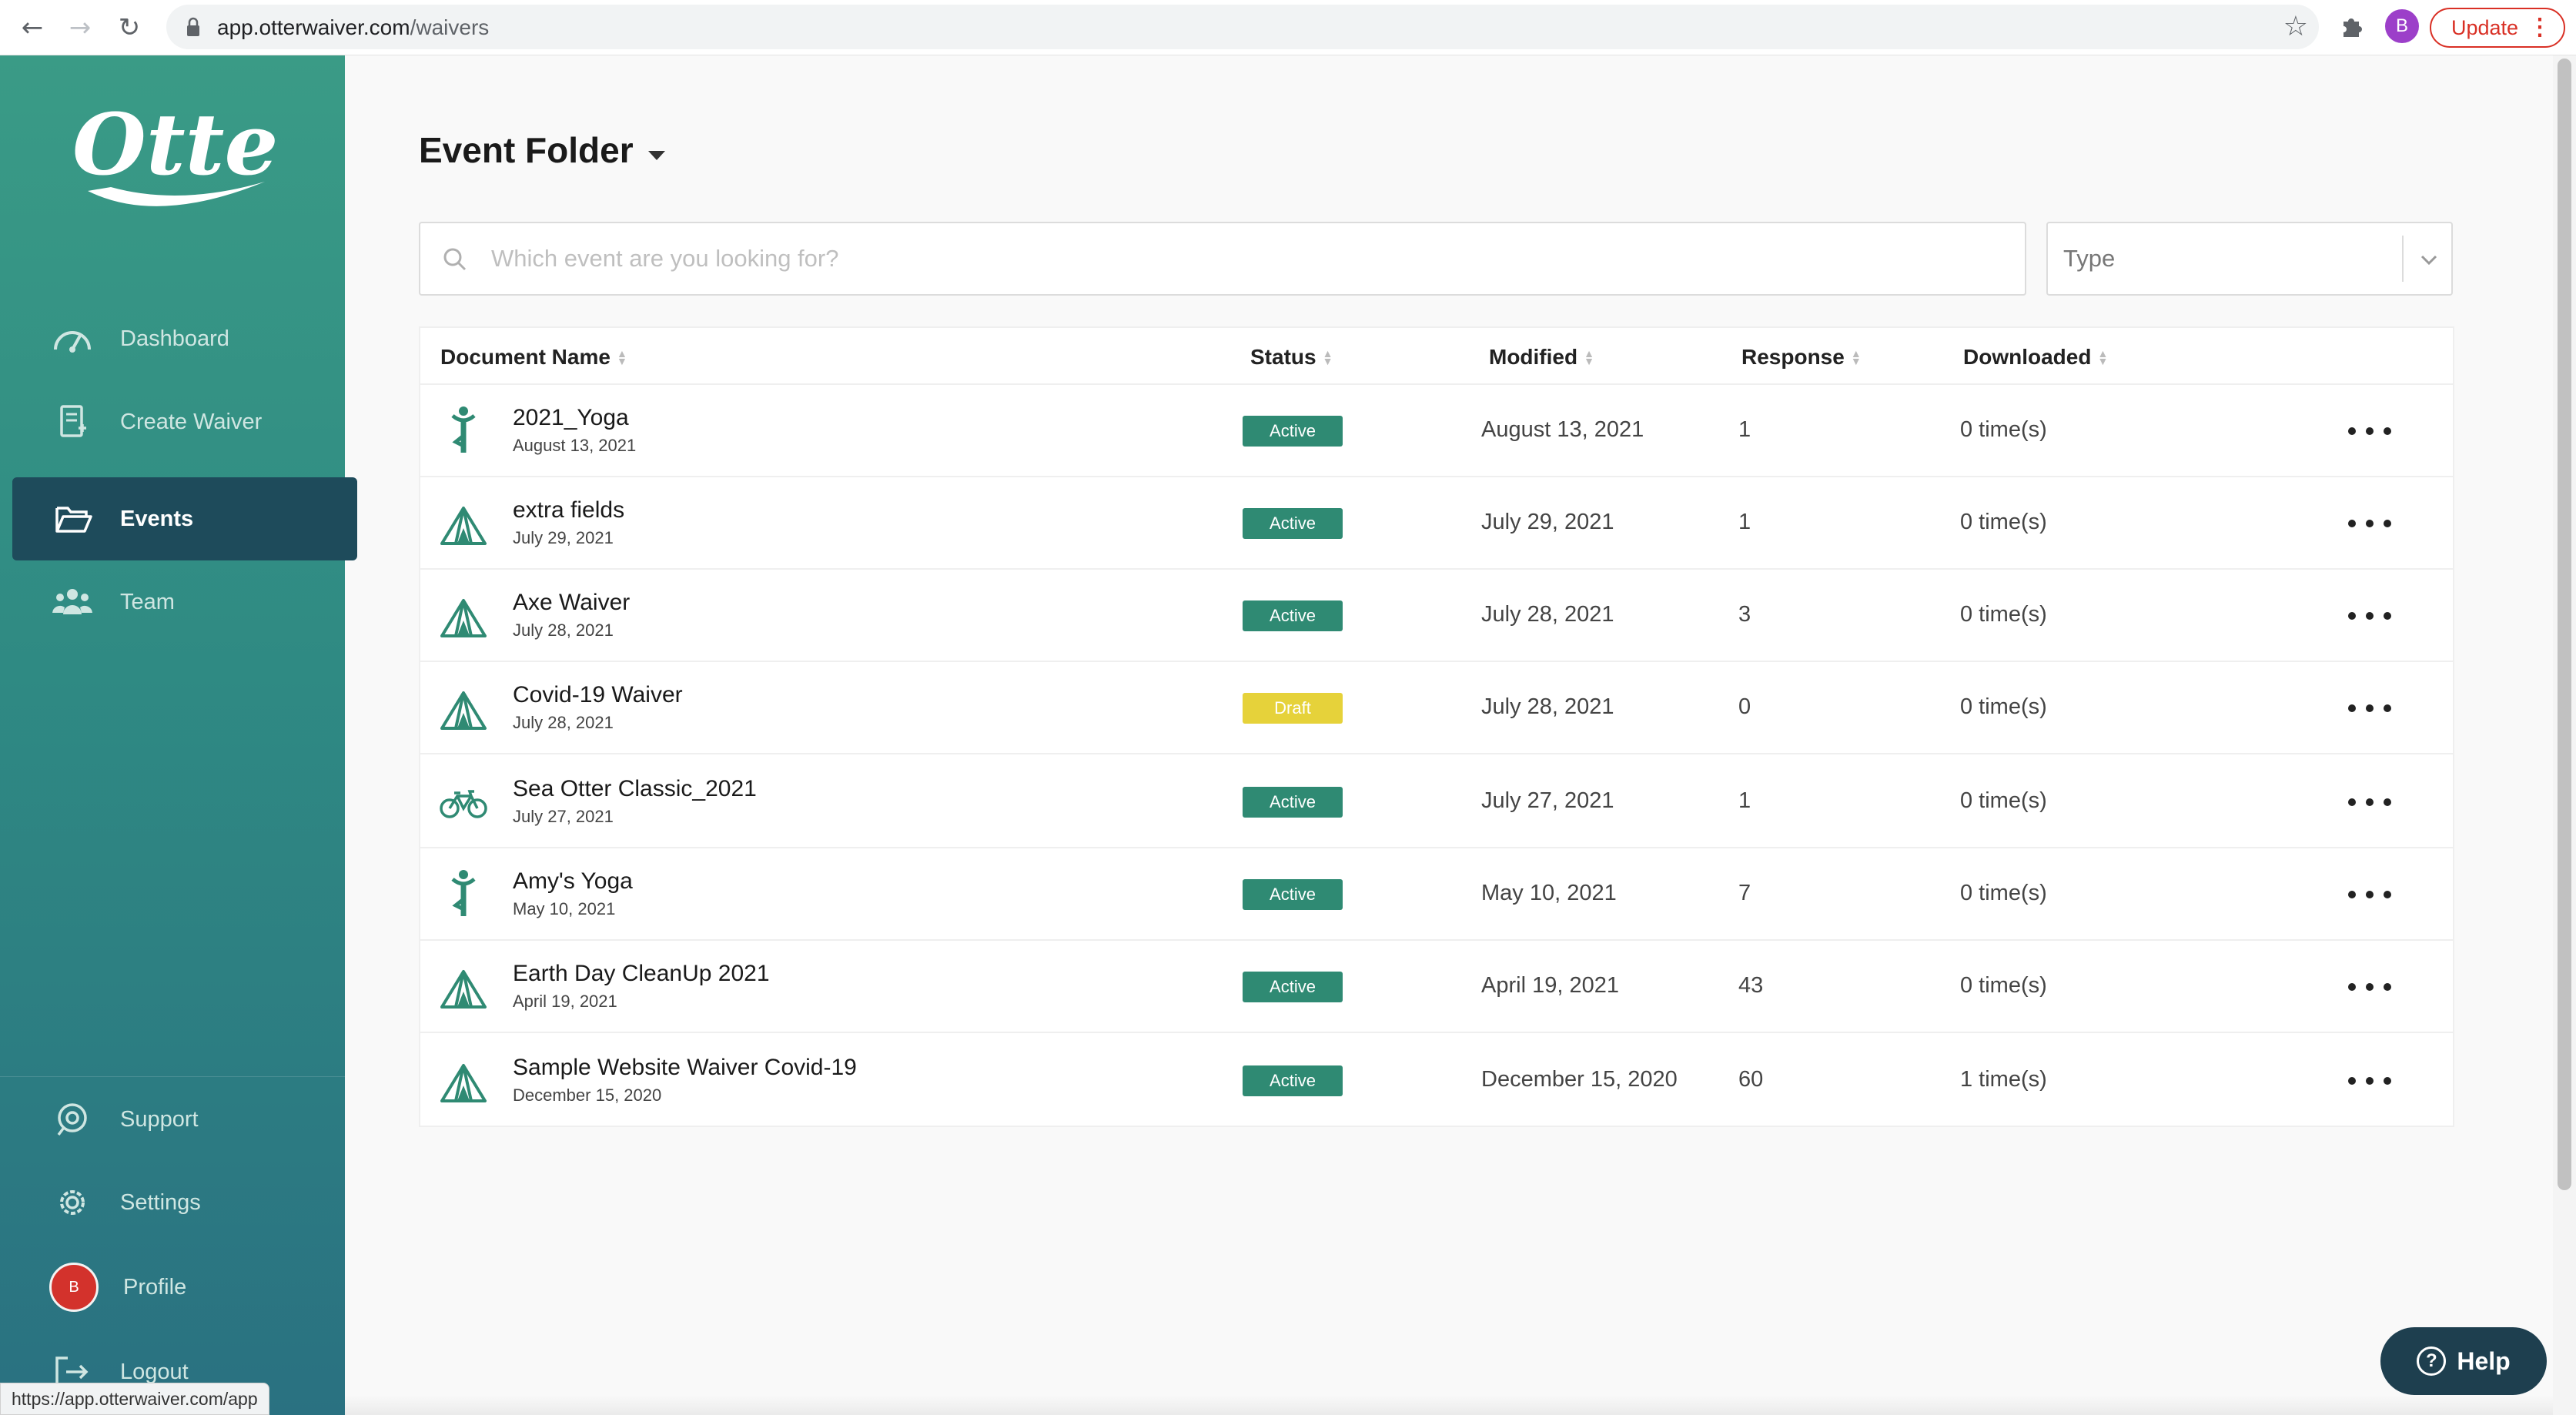 The image size is (2576, 1415). Describe the element at coordinates (185, 1287) in the screenshot. I see `sidebar-item-profile: B Profile` at that location.